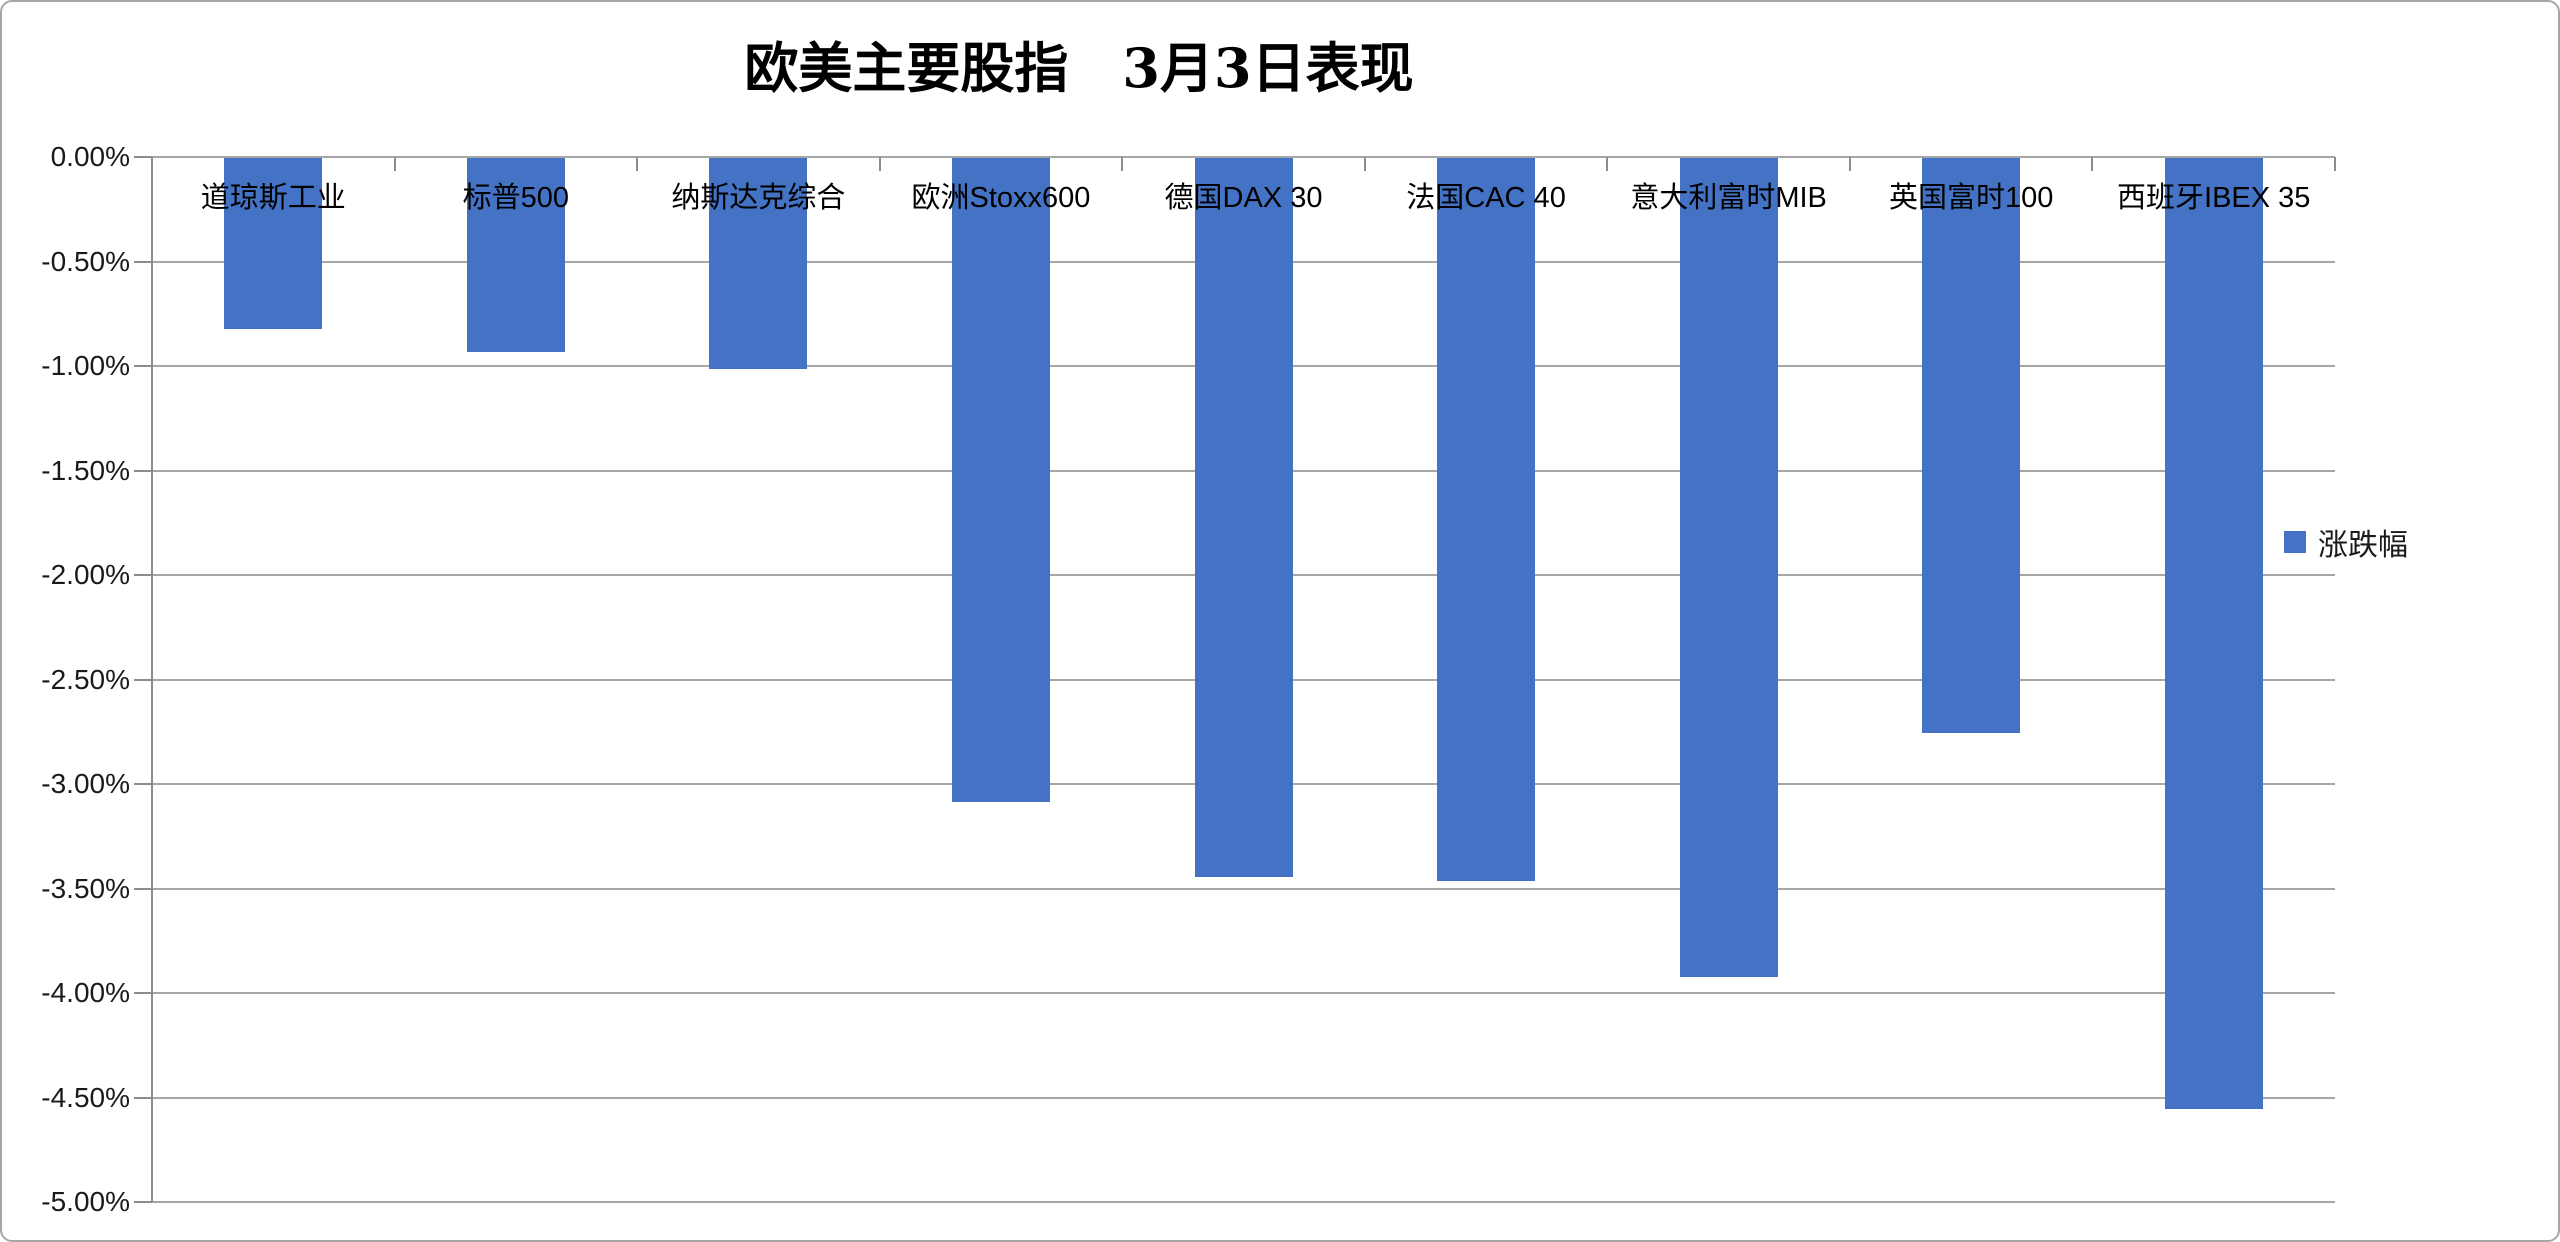  Describe the element at coordinates (2295, 542) in the screenshot. I see `legend-marker-icon` at that location.